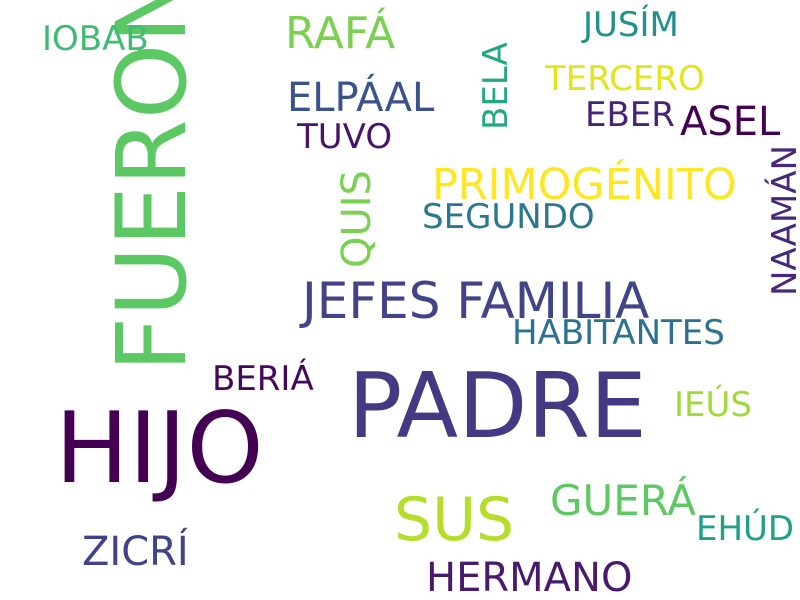 This screenshot has width=800, height=600. I want to click on word-eber: EBER, so click(630, 115).